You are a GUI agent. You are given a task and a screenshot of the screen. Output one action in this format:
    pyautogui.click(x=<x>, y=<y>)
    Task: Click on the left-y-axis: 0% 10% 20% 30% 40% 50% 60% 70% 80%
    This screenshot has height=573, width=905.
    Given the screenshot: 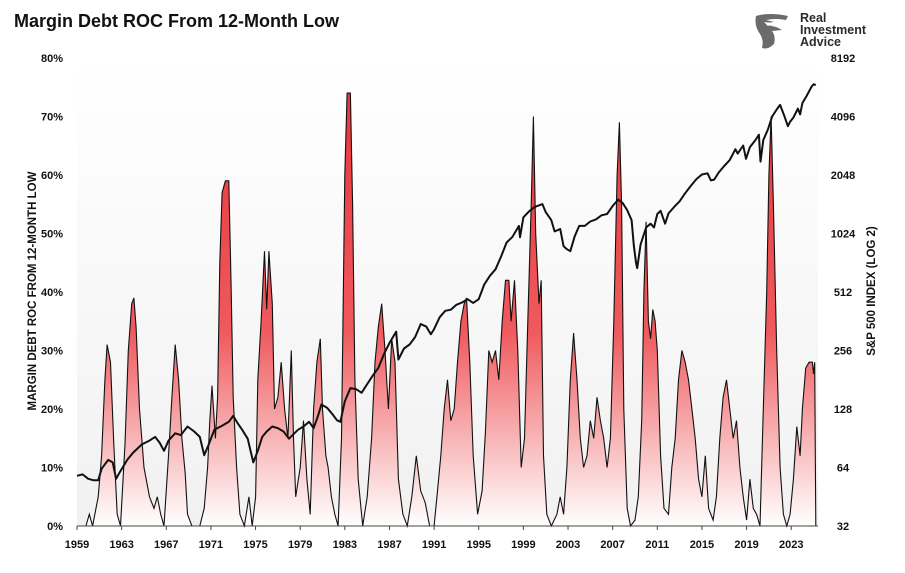 What is the action you would take?
    pyautogui.click(x=52, y=293)
    